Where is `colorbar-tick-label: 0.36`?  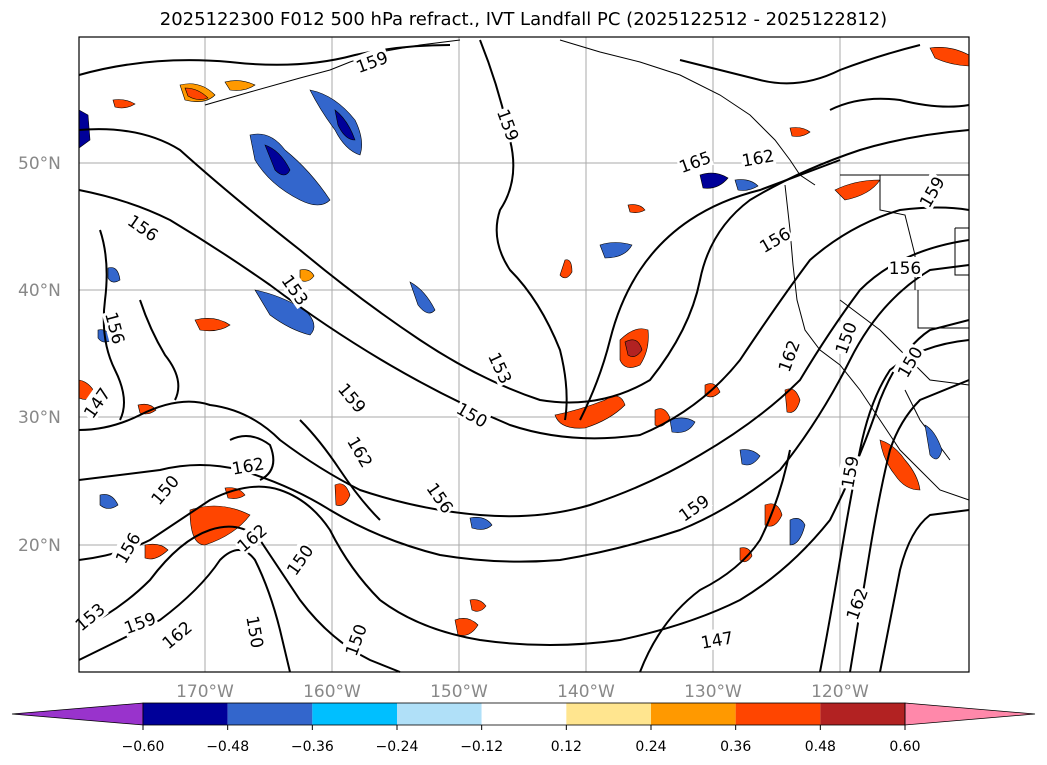 colorbar-tick-label: 0.36 is located at coordinates (735, 747).